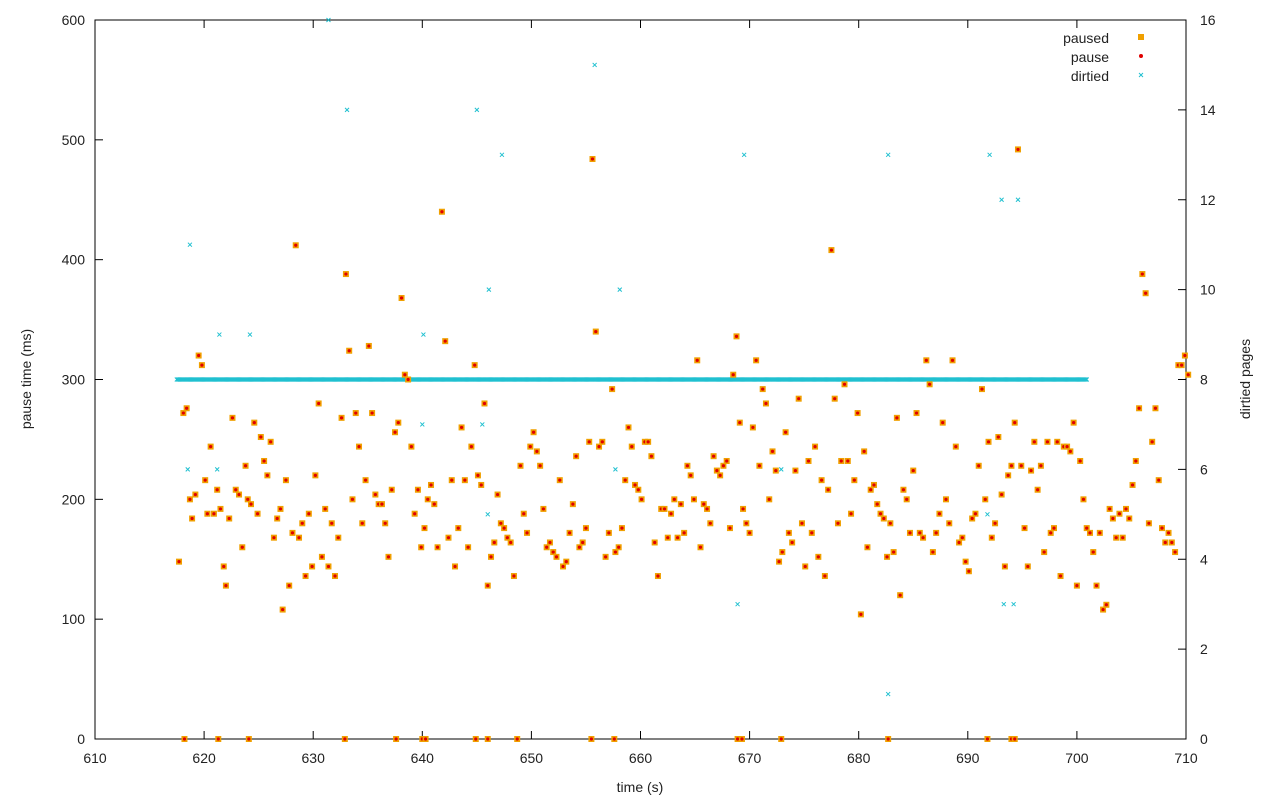  Describe the element at coordinates (74, 20) in the screenshot. I see `y-tick-label: 600` at that location.